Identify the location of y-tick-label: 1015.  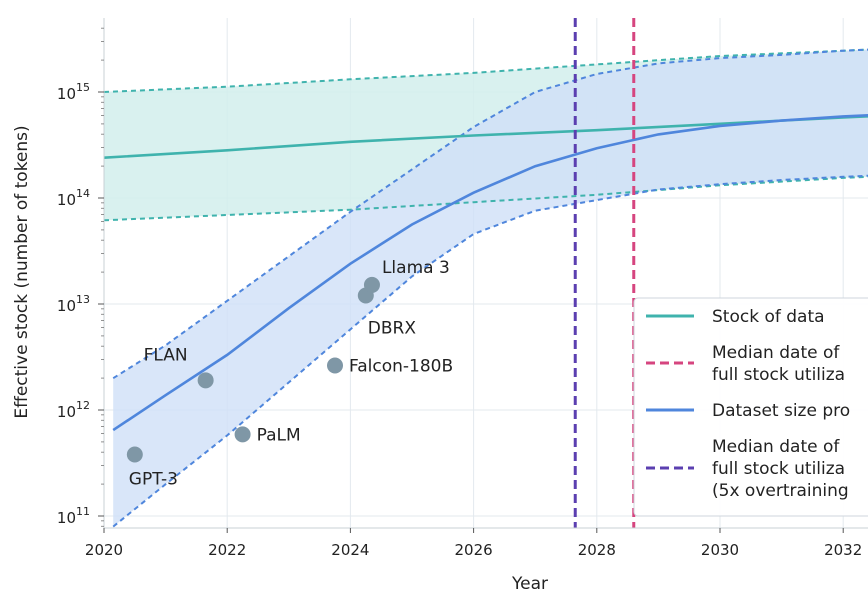
(73, 92).